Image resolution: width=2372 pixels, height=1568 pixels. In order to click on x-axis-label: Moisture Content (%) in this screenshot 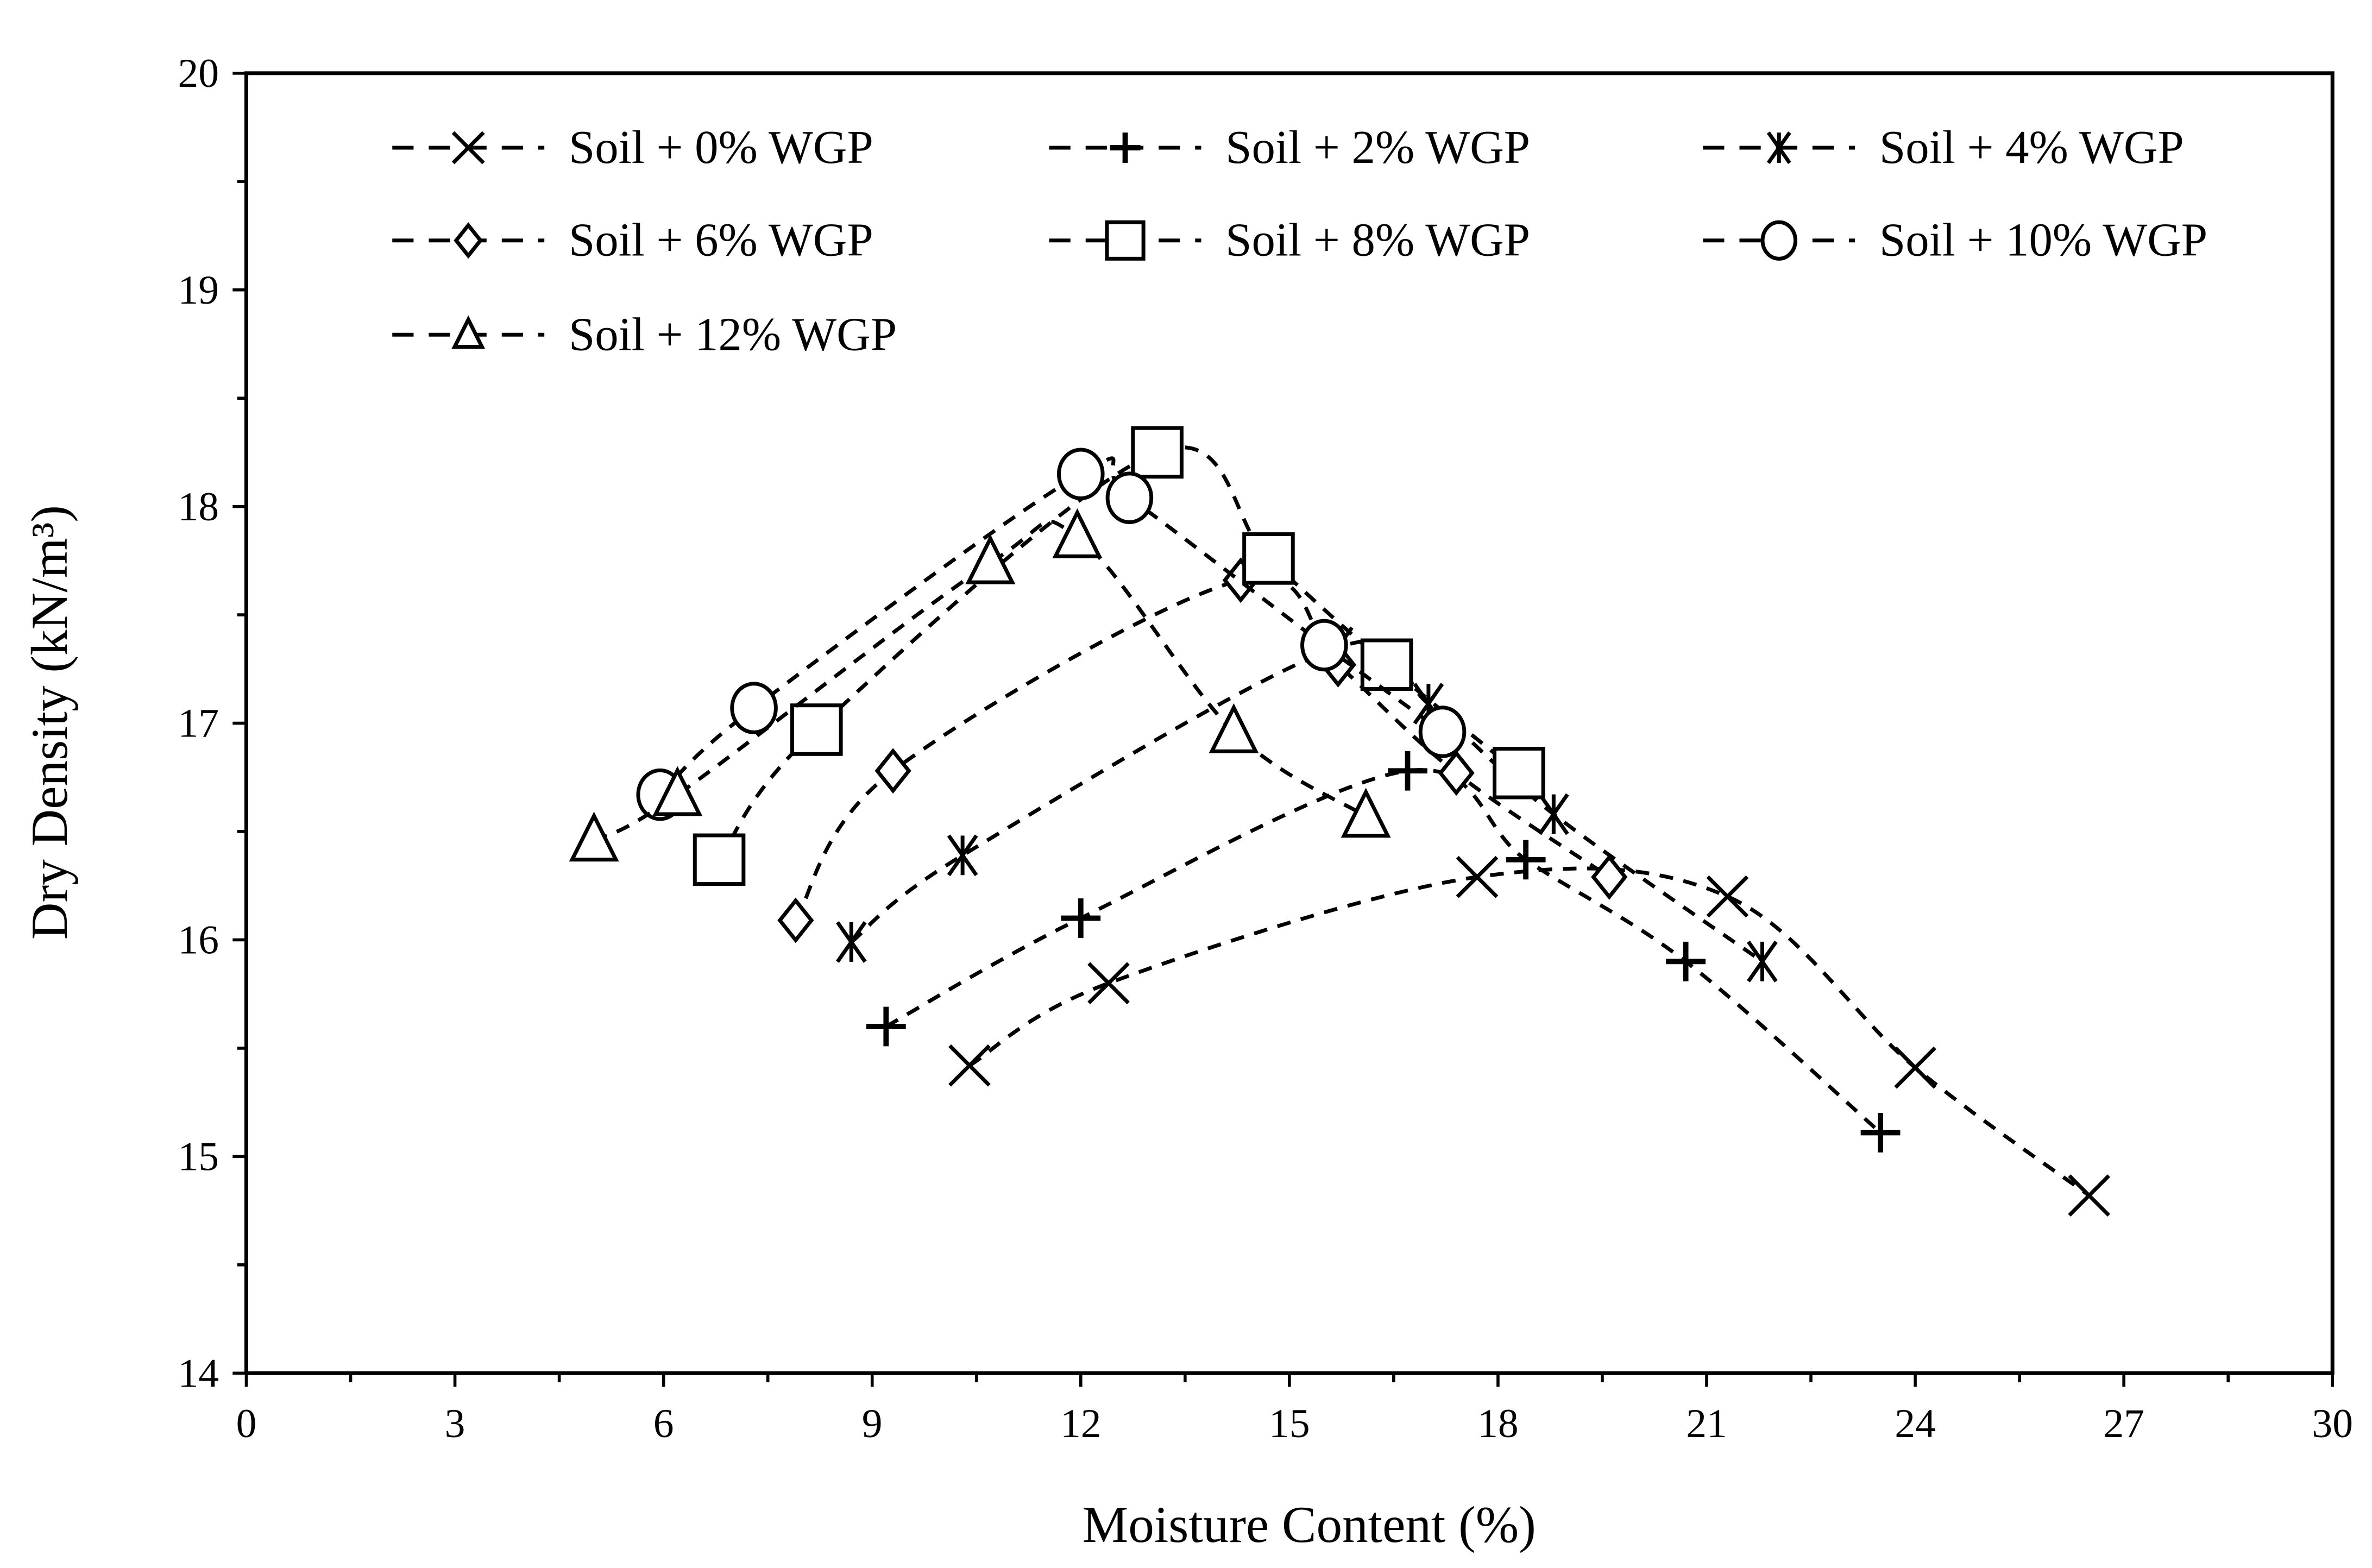, I will do `click(1309, 1524)`.